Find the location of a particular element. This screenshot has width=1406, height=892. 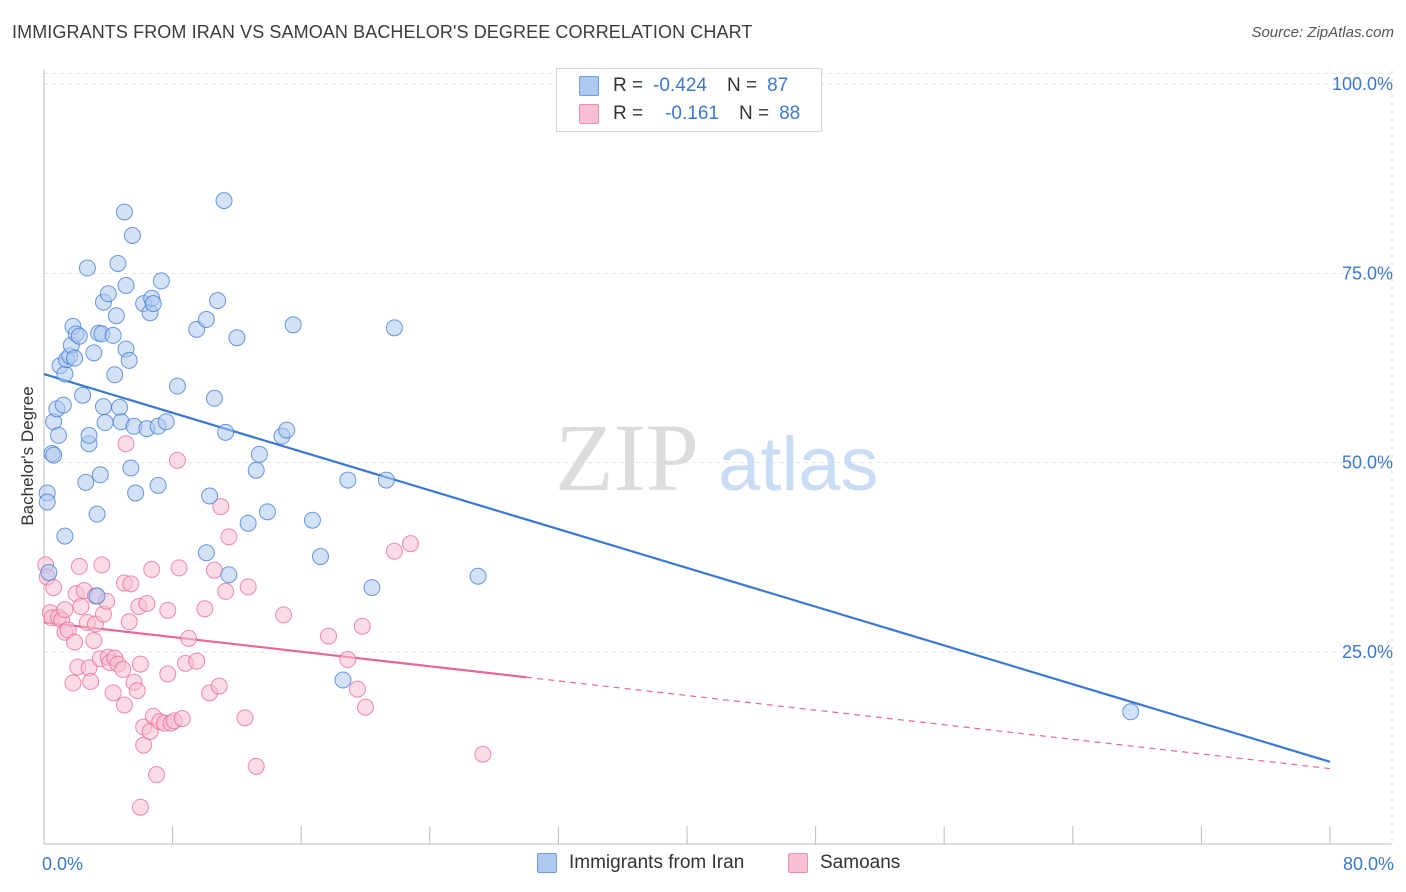

legend-r-value: -0.424 is located at coordinates (680, 85).